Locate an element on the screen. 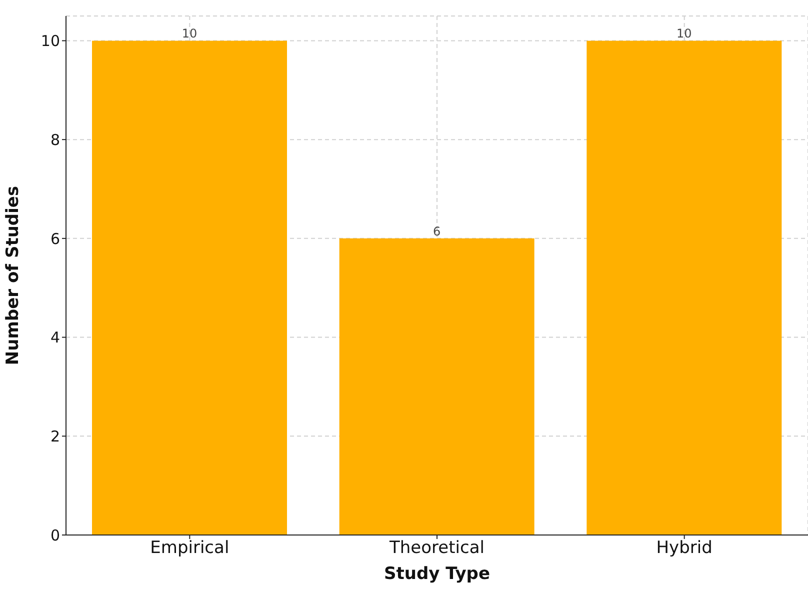 Image resolution: width=808 pixels, height=589 pixels. y-tick-label: 10 is located at coordinates (50, 41).